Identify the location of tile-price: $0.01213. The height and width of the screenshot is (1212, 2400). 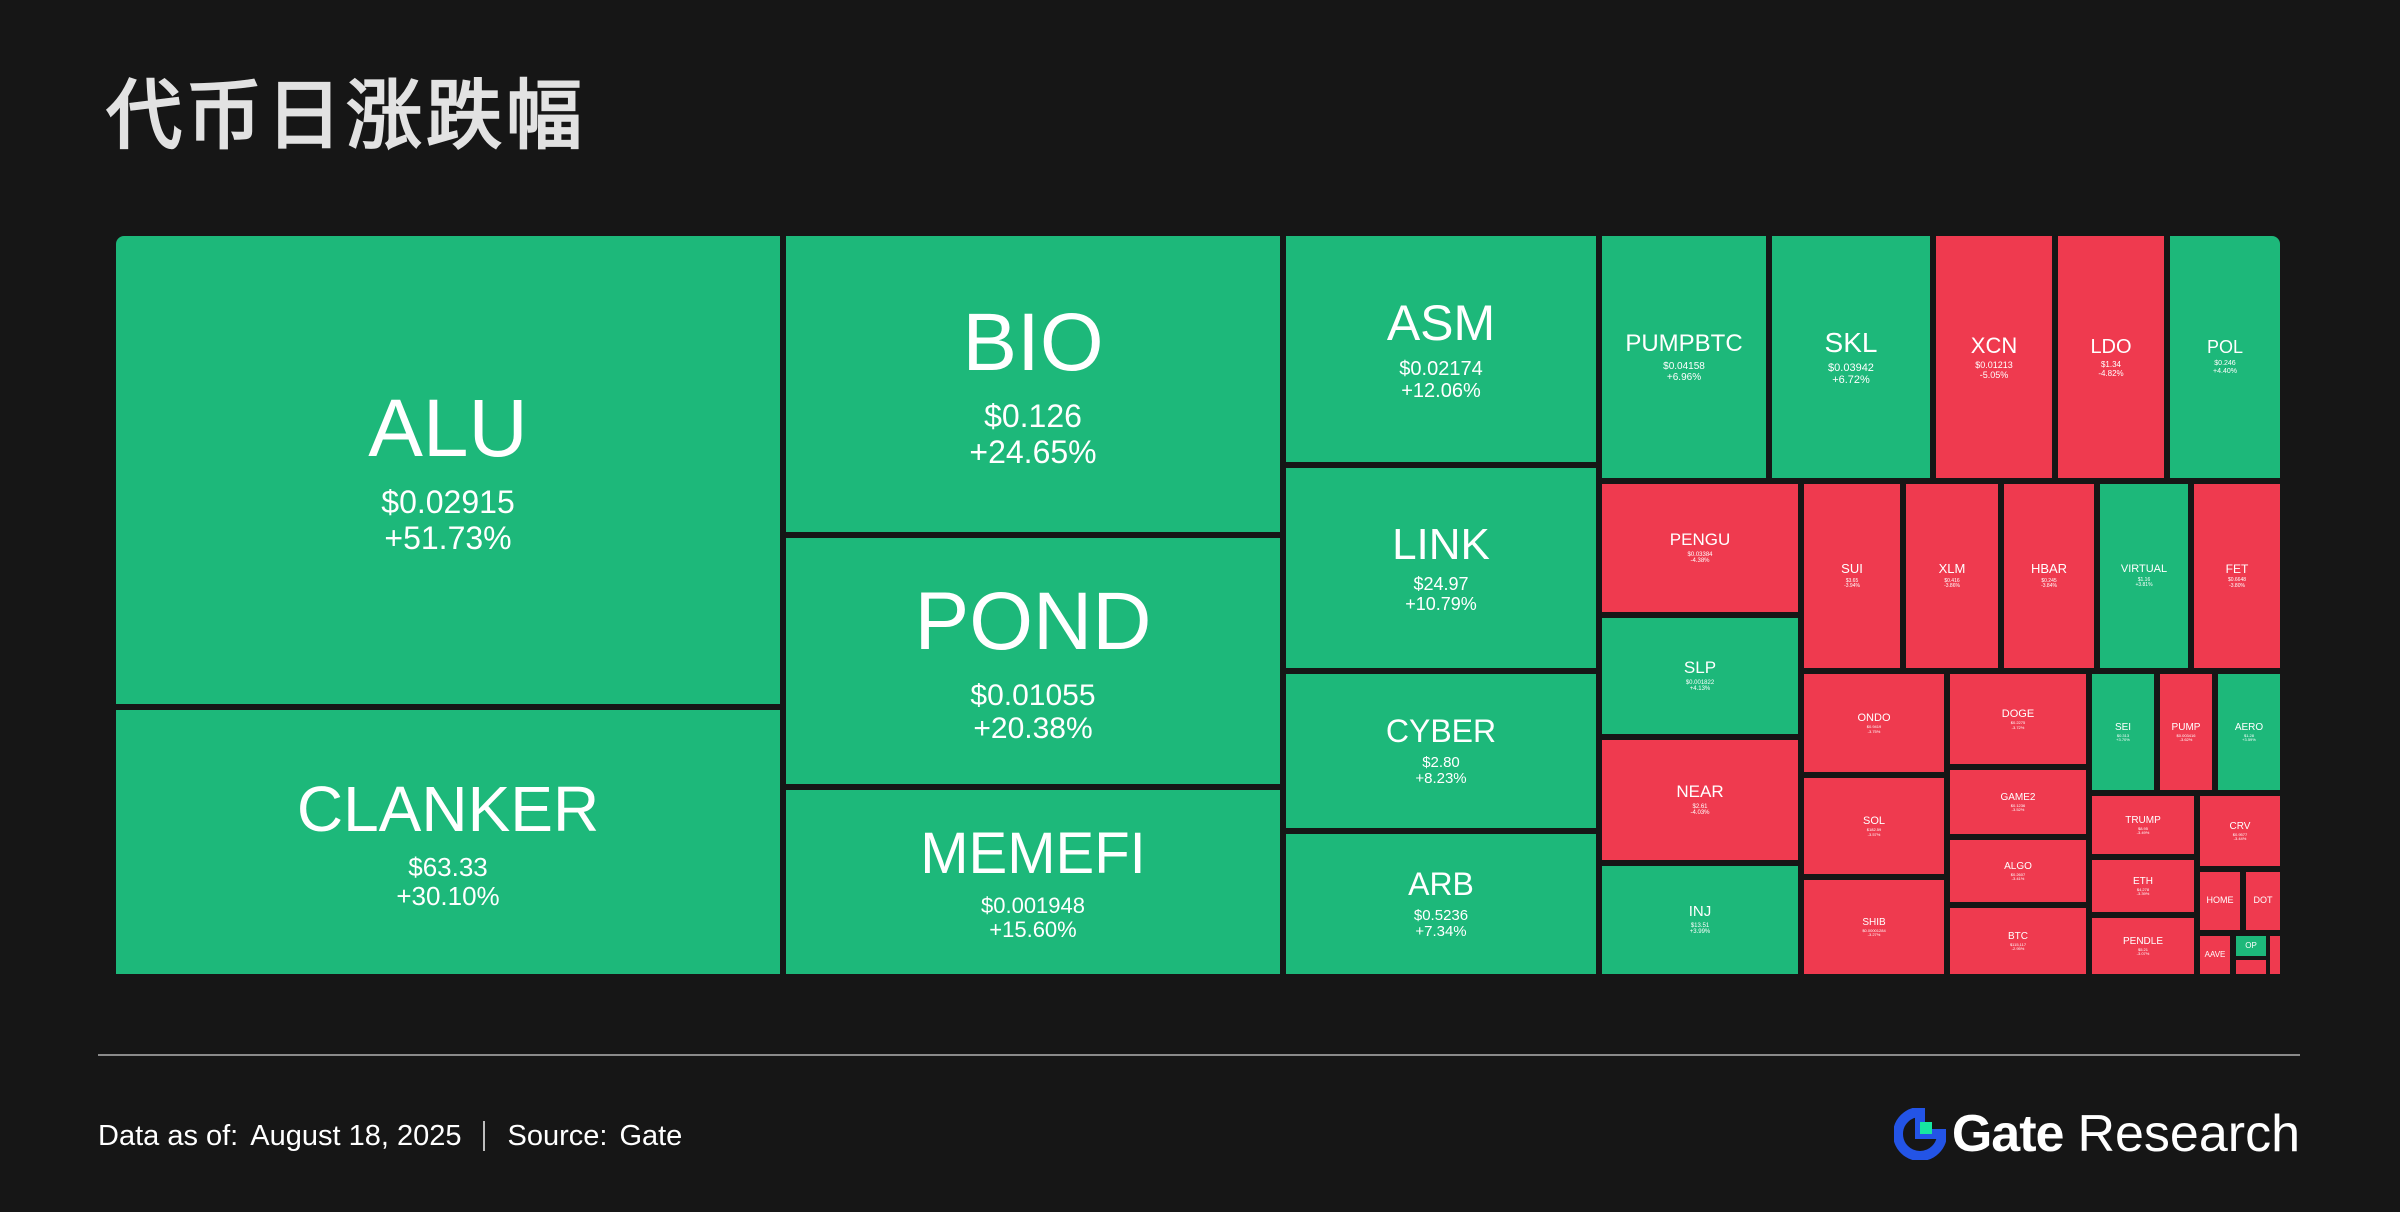
(1994, 364).